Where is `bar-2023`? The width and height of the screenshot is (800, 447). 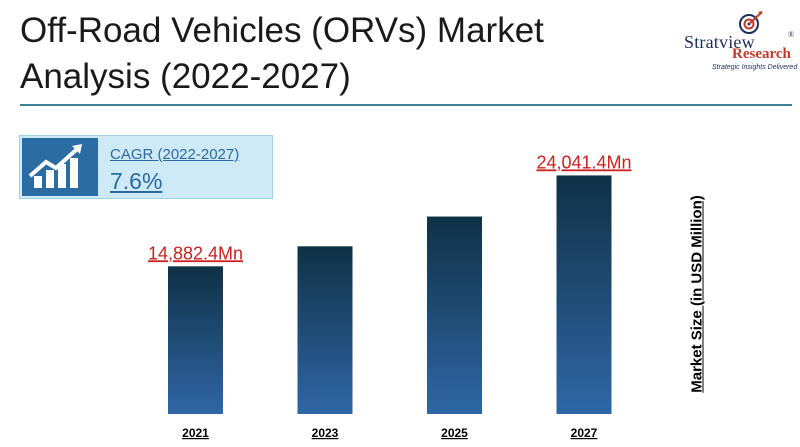 bar-2023 is located at coordinates (325, 330).